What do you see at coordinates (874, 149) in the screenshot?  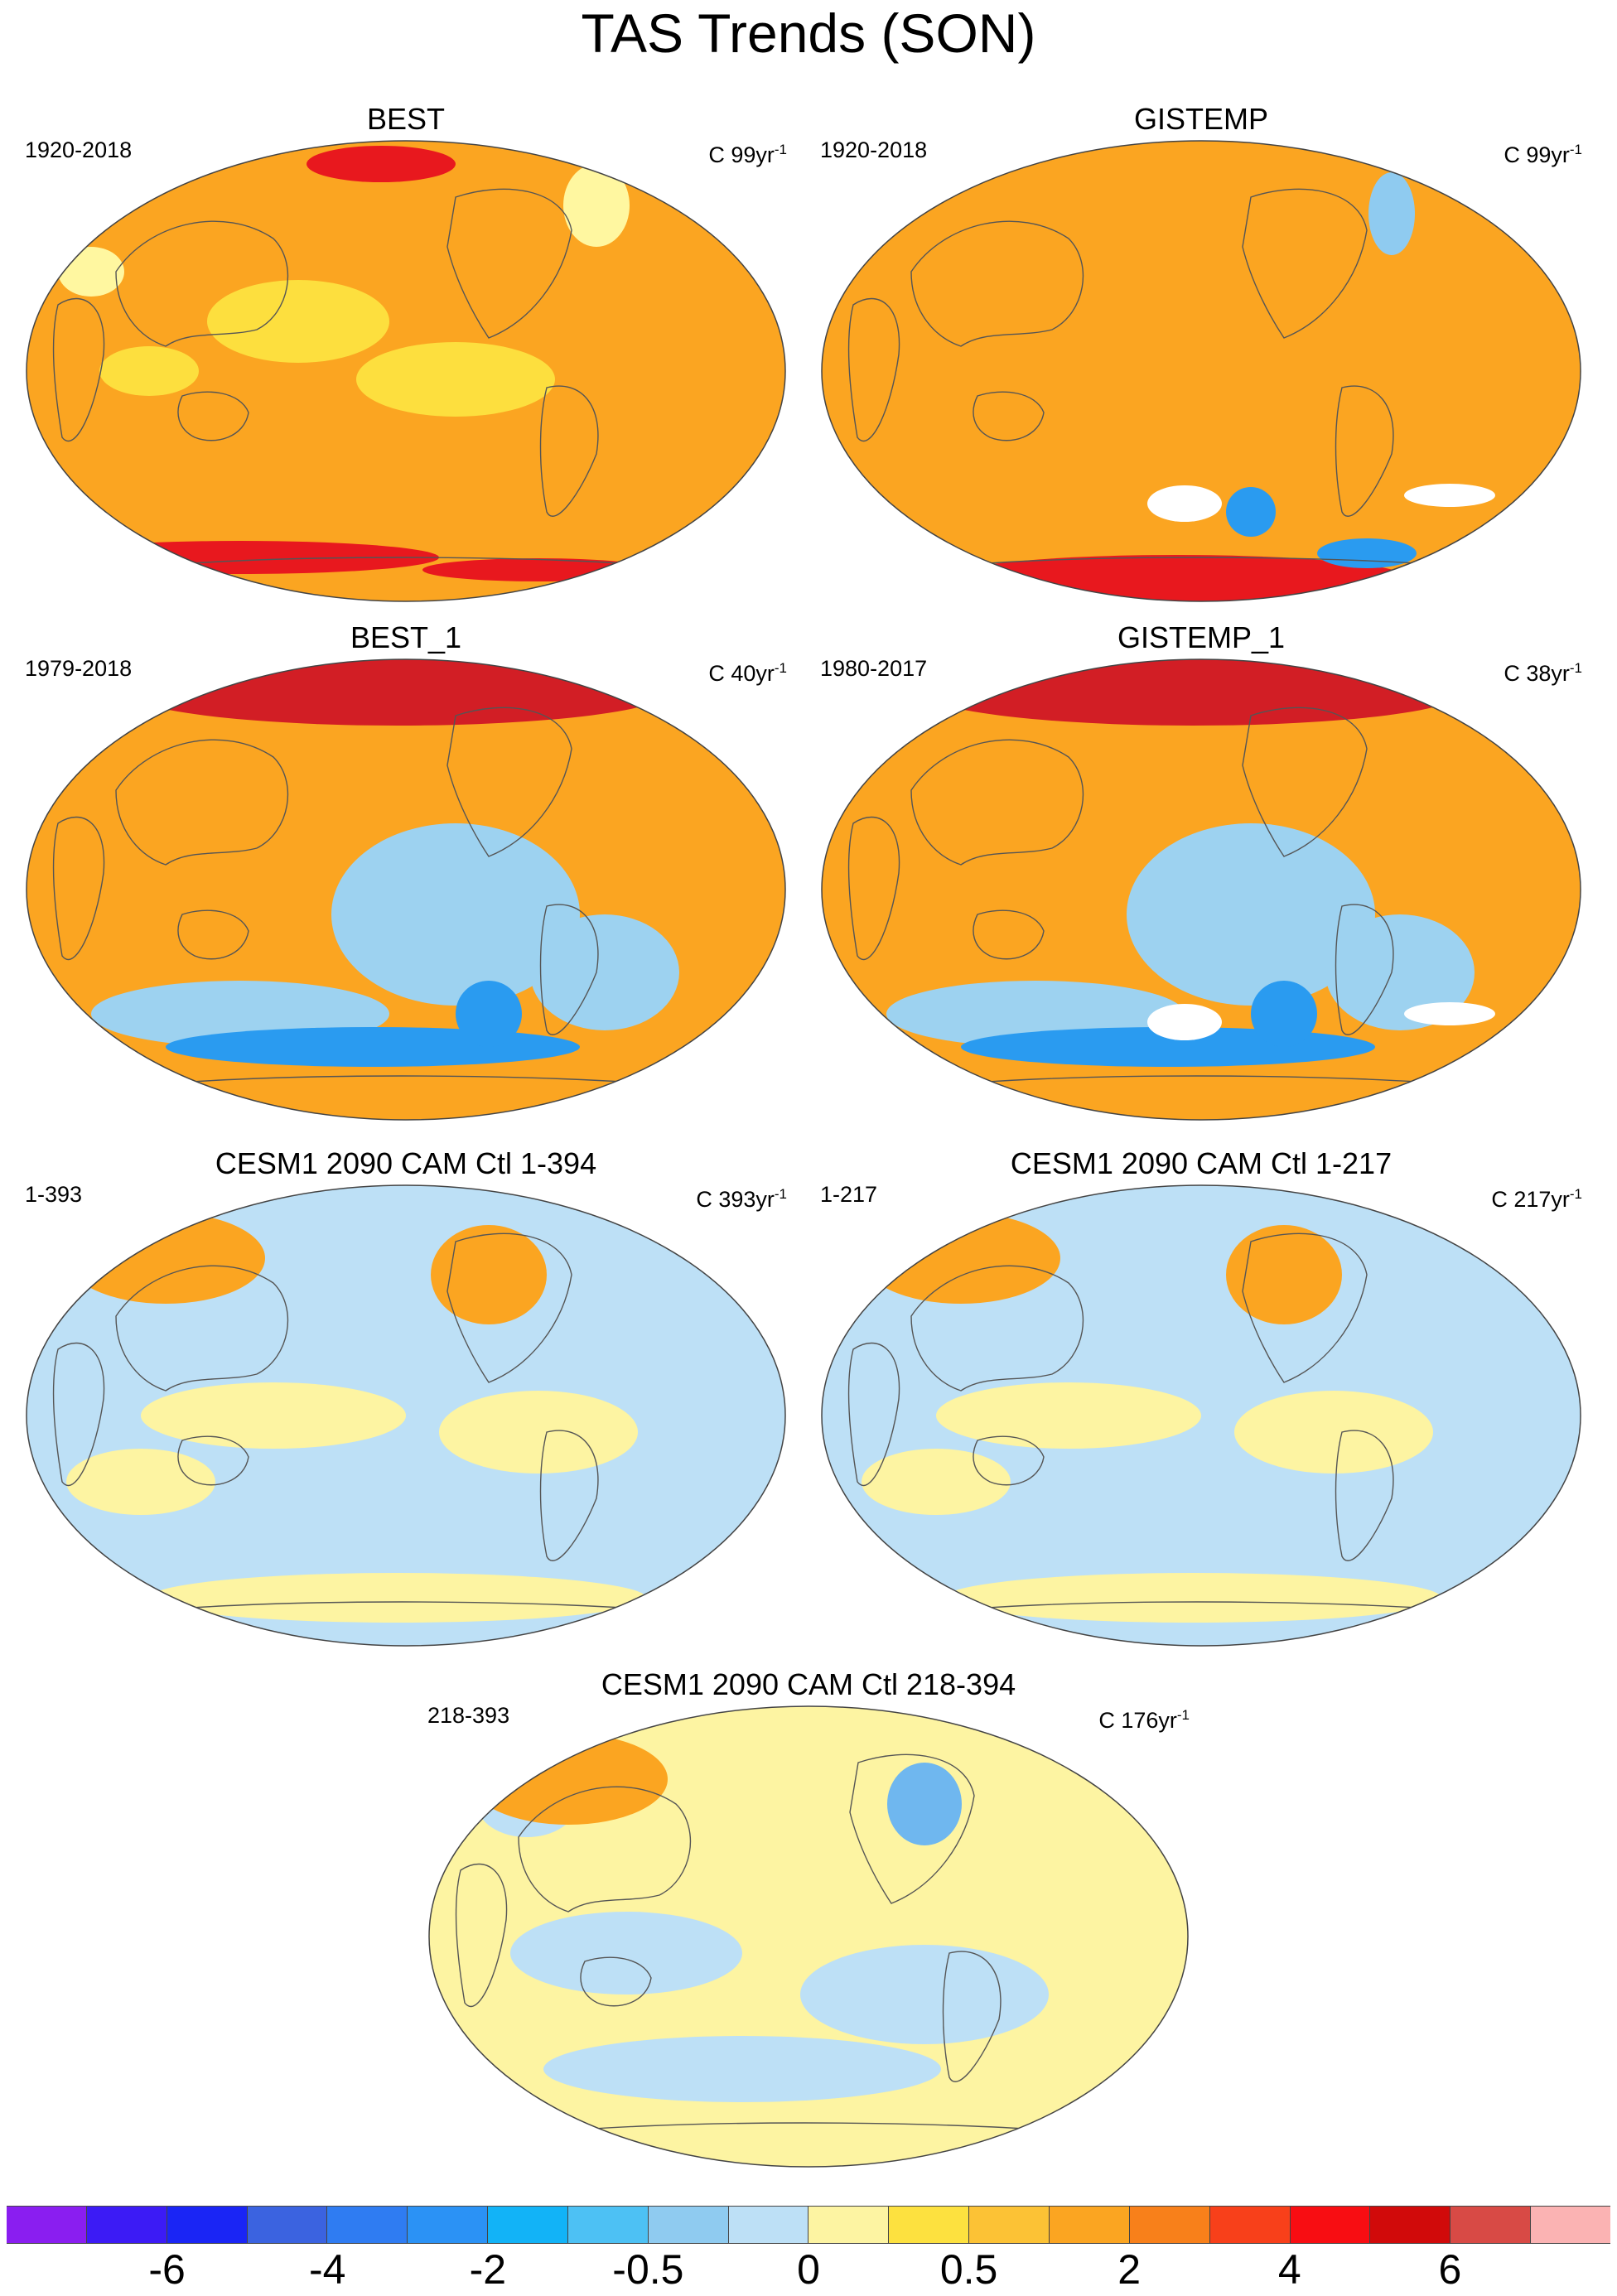 I see `panel-period: 1920-2018` at bounding box center [874, 149].